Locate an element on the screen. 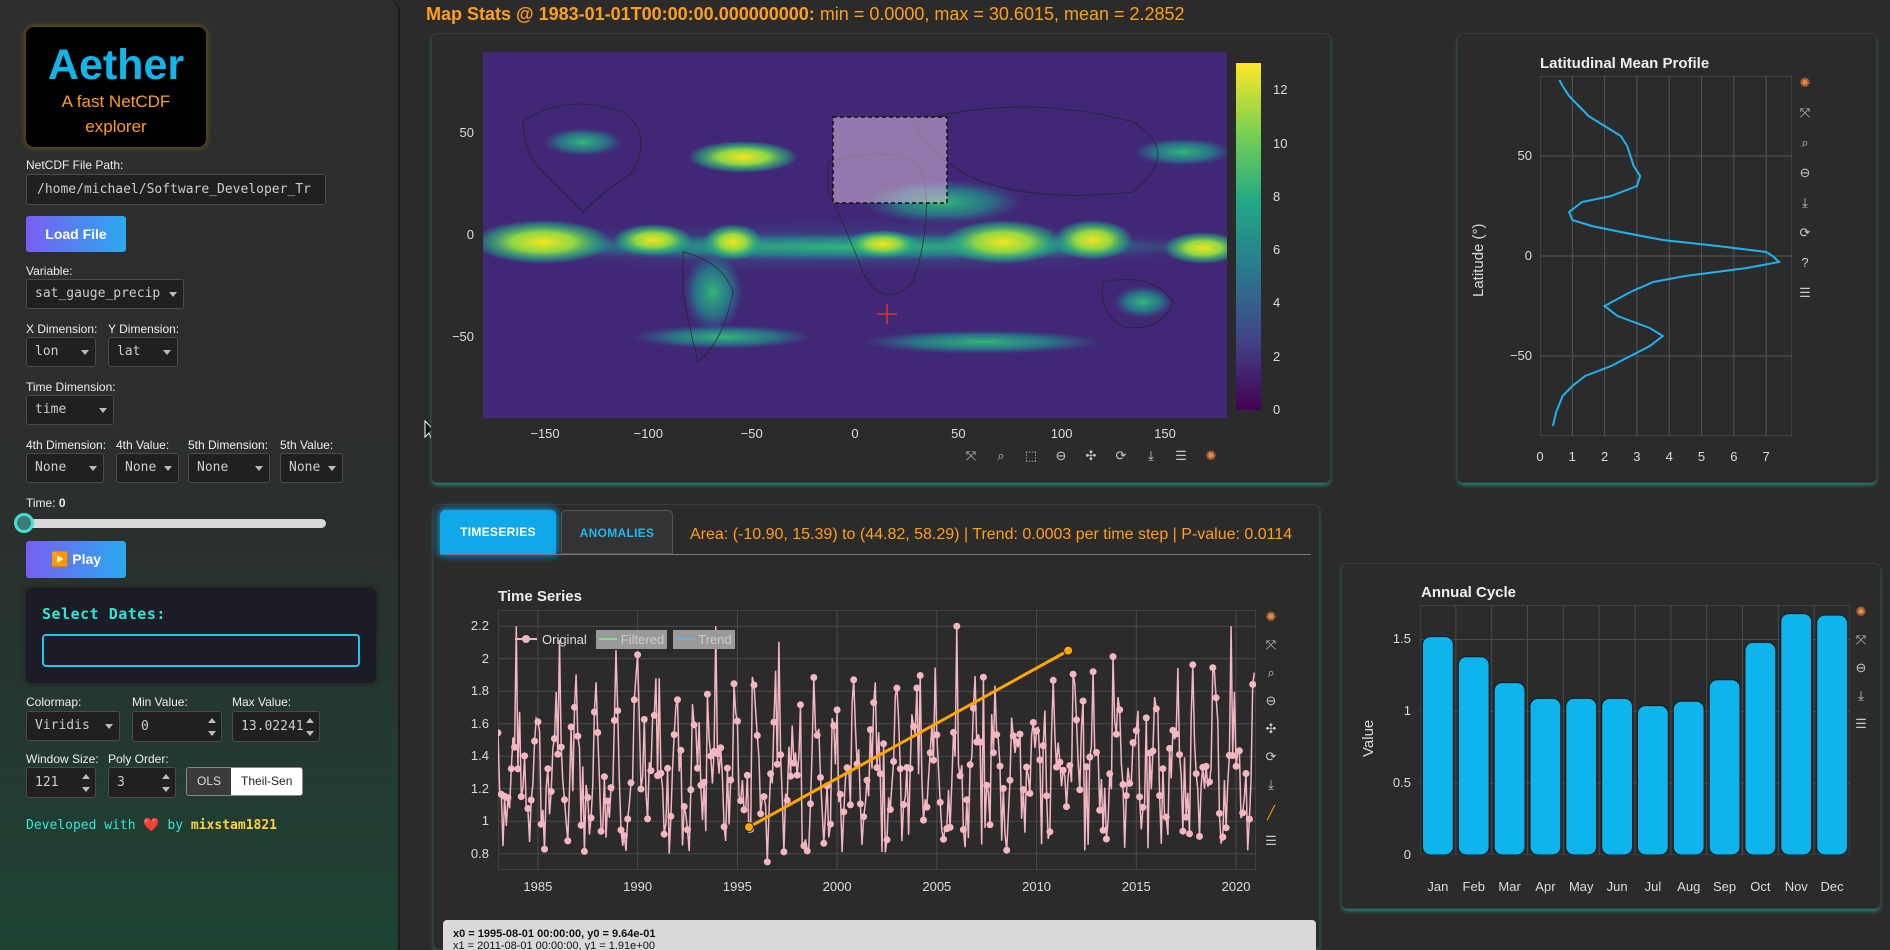 The width and height of the screenshot is (1890, 950). tab-timeseries: TIMESERIES is located at coordinates (498, 532).